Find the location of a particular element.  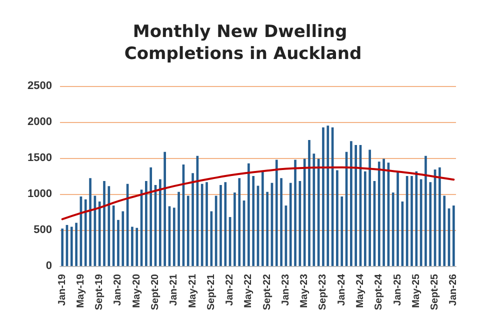

x-tick-label: Sept-20 is located at coordinates (156, 292).